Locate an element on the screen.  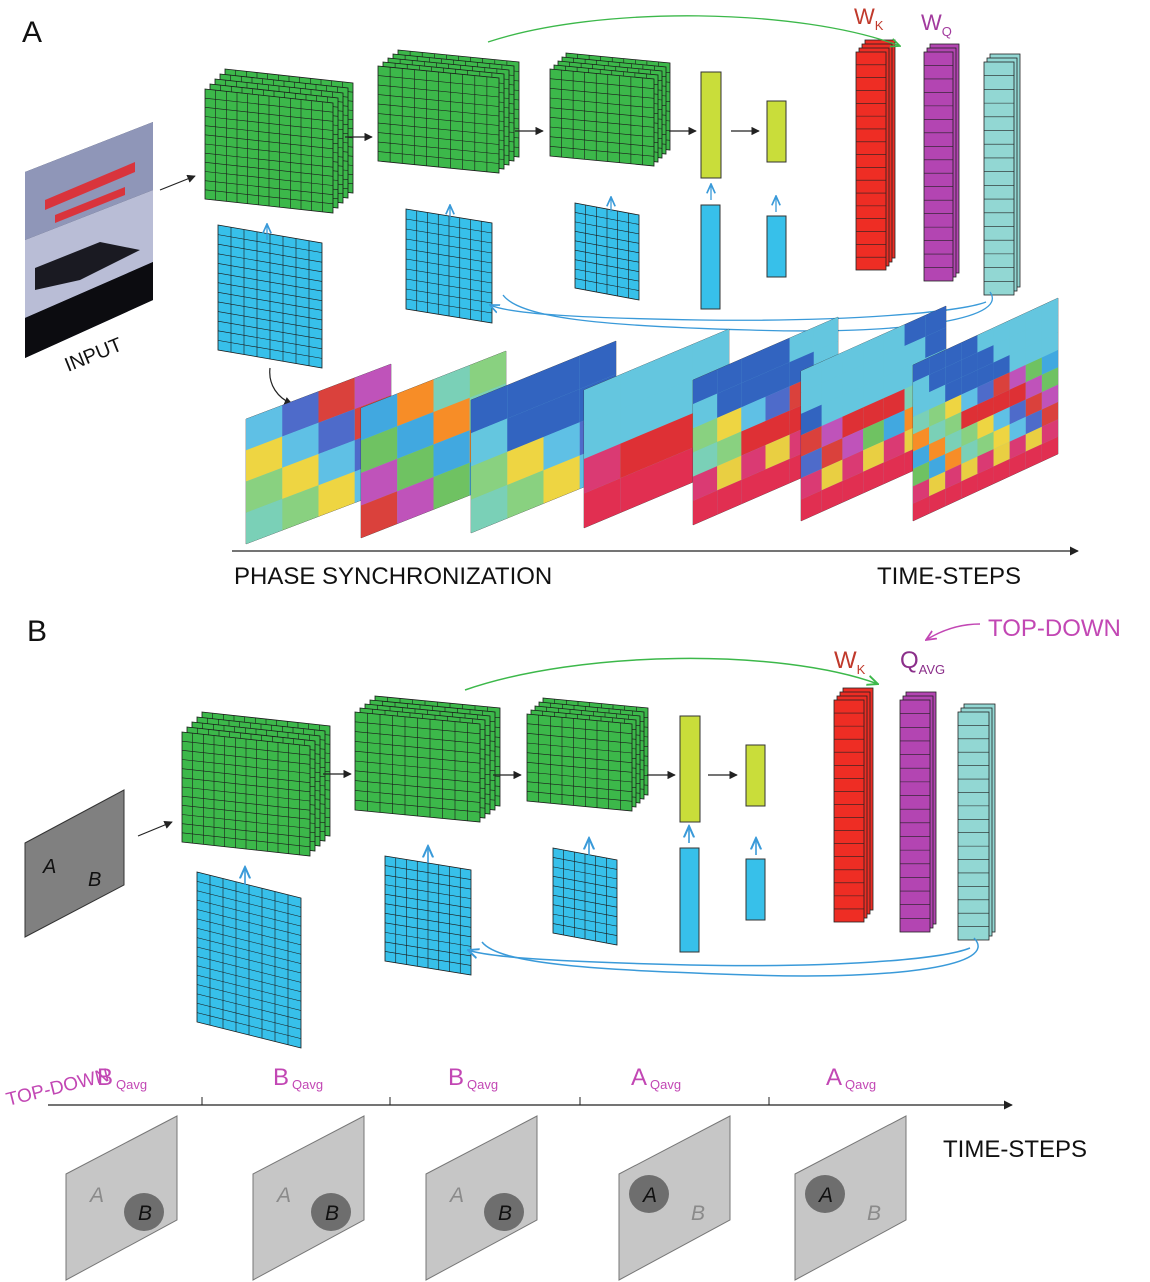
timeline-label: A Qavg is located at coordinates (851, 1078).